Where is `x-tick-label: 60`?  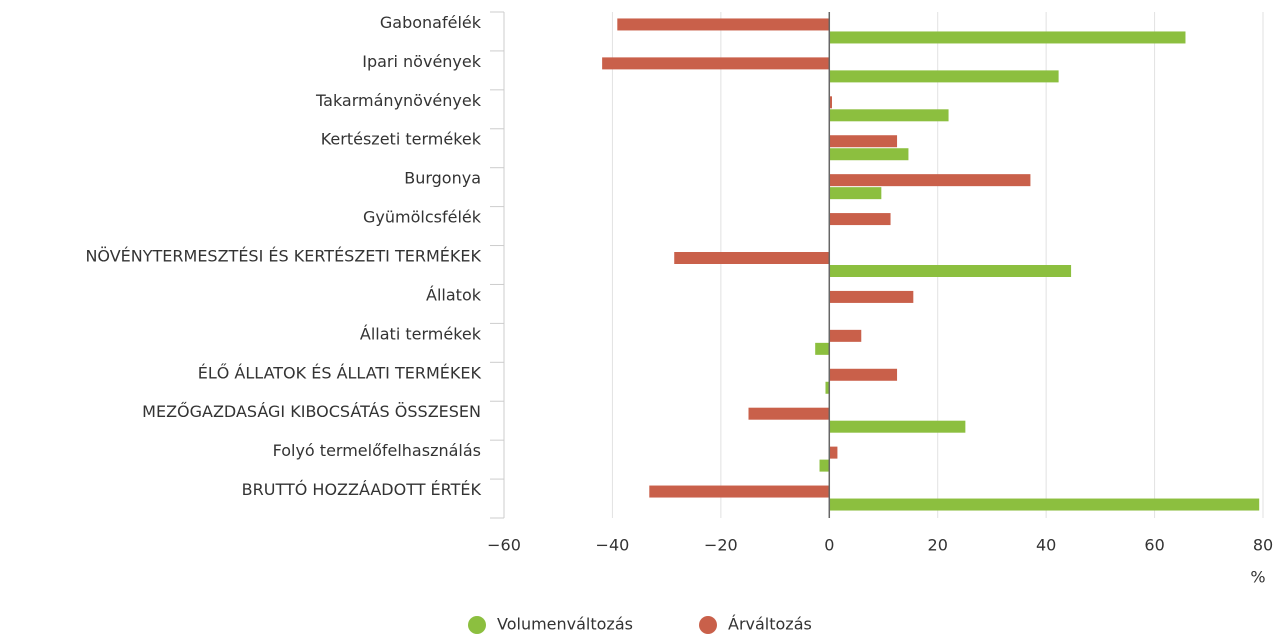 x-tick-label: 60 is located at coordinates (1154, 545).